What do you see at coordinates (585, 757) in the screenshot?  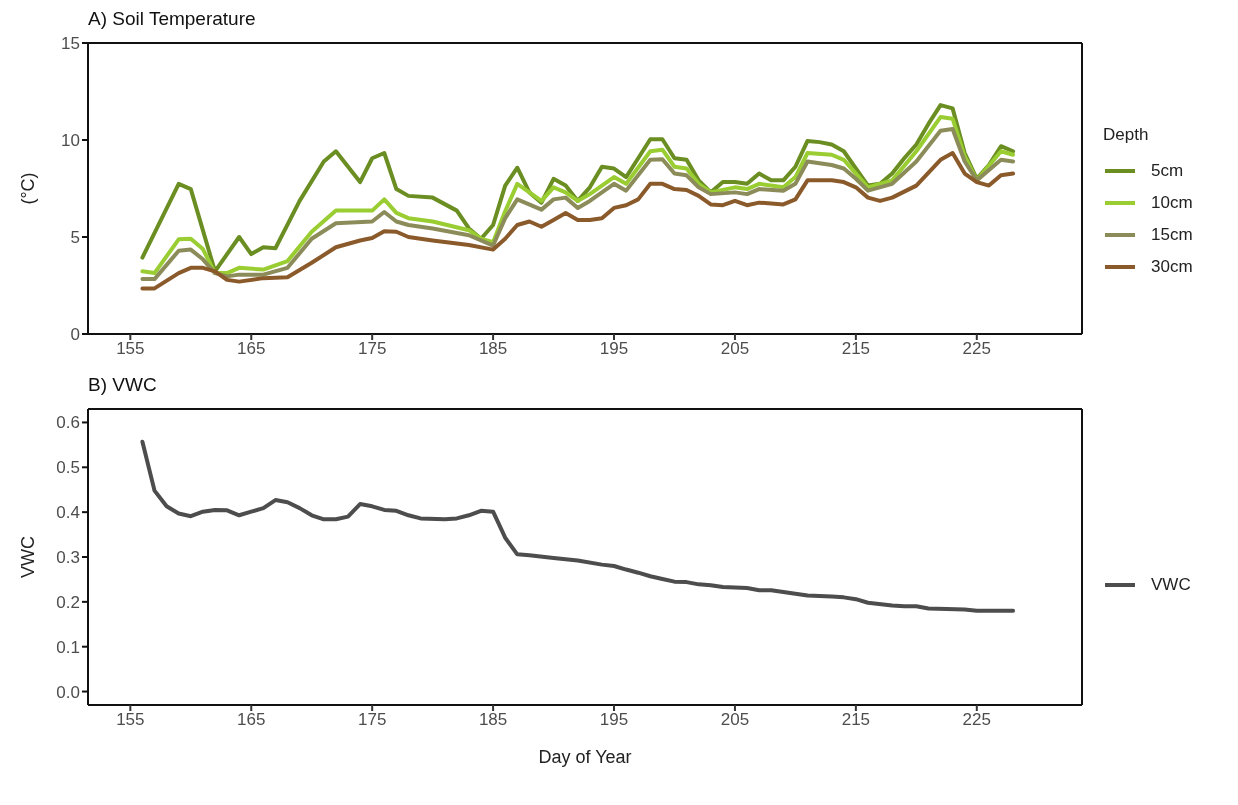 I see `x-axis-title: Day of Year` at bounding box center [585, 757].